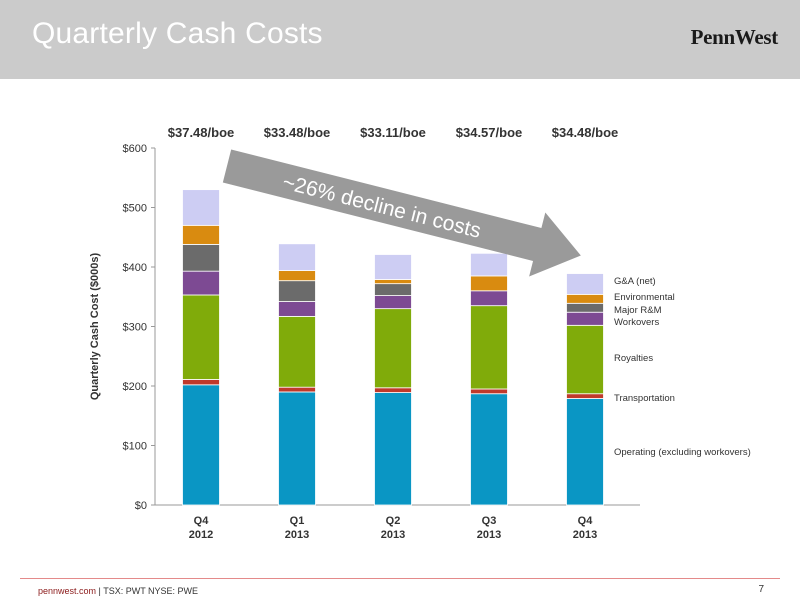 The width and height of the screenshot is (800, 600). What do you see at coordinates (393, 132) in the screenshot?
I see `per-boe-label: $33.11/boe` at bounding box center [393, 132].